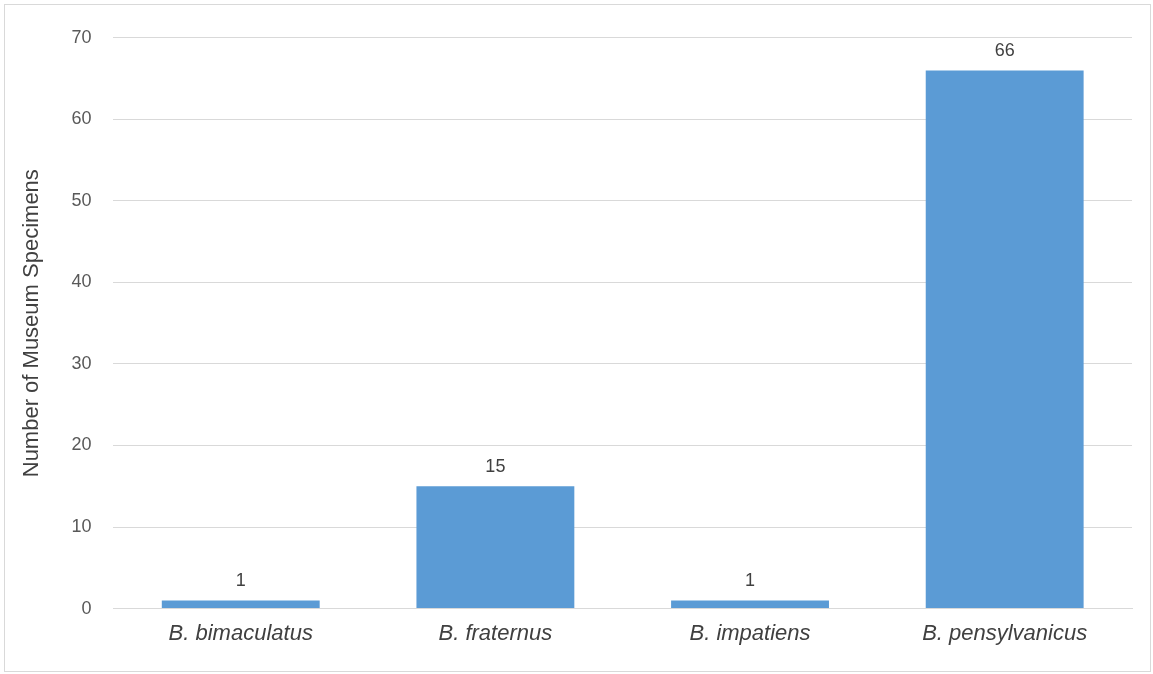 Image resolution: width=1153 pixels, height=674 pixels. I want to click on data-label: 66, so click(1004, 50).